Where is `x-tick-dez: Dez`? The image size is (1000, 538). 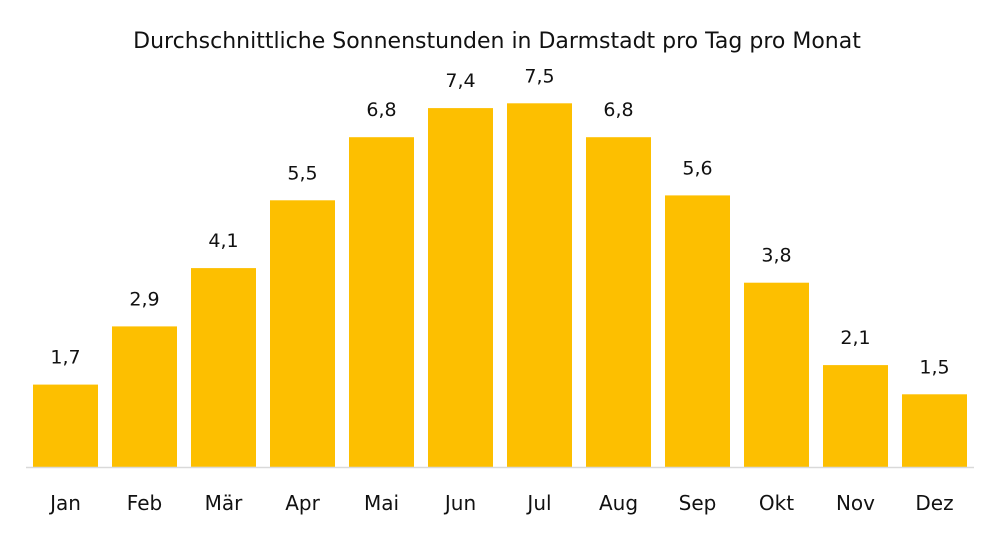
x-tick-dez: Dez is located at coordinates (934, 503).